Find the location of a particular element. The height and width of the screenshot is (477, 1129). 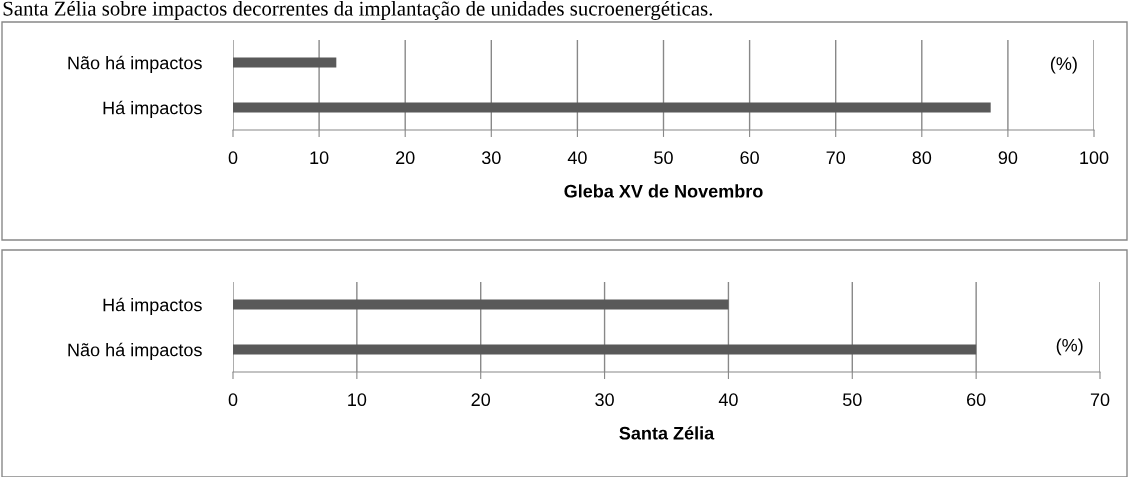

text: Santa Zélia sobre impactos decorrentes da implantação de unidades sucroenergéticas. is located at coordinates (358, 10).